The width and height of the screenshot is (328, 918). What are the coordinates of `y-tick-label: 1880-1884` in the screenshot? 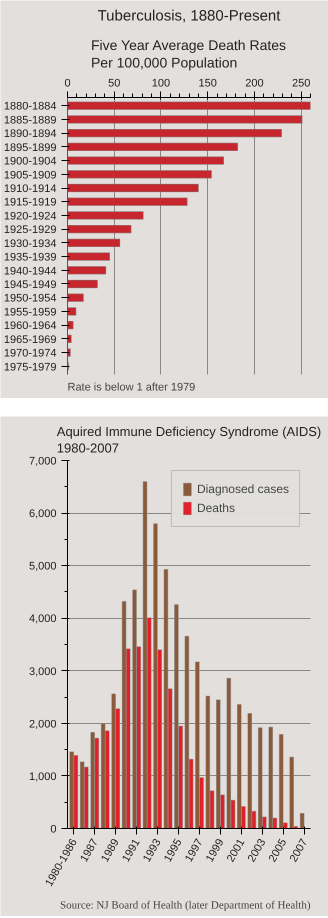 It's located at (30, 106).